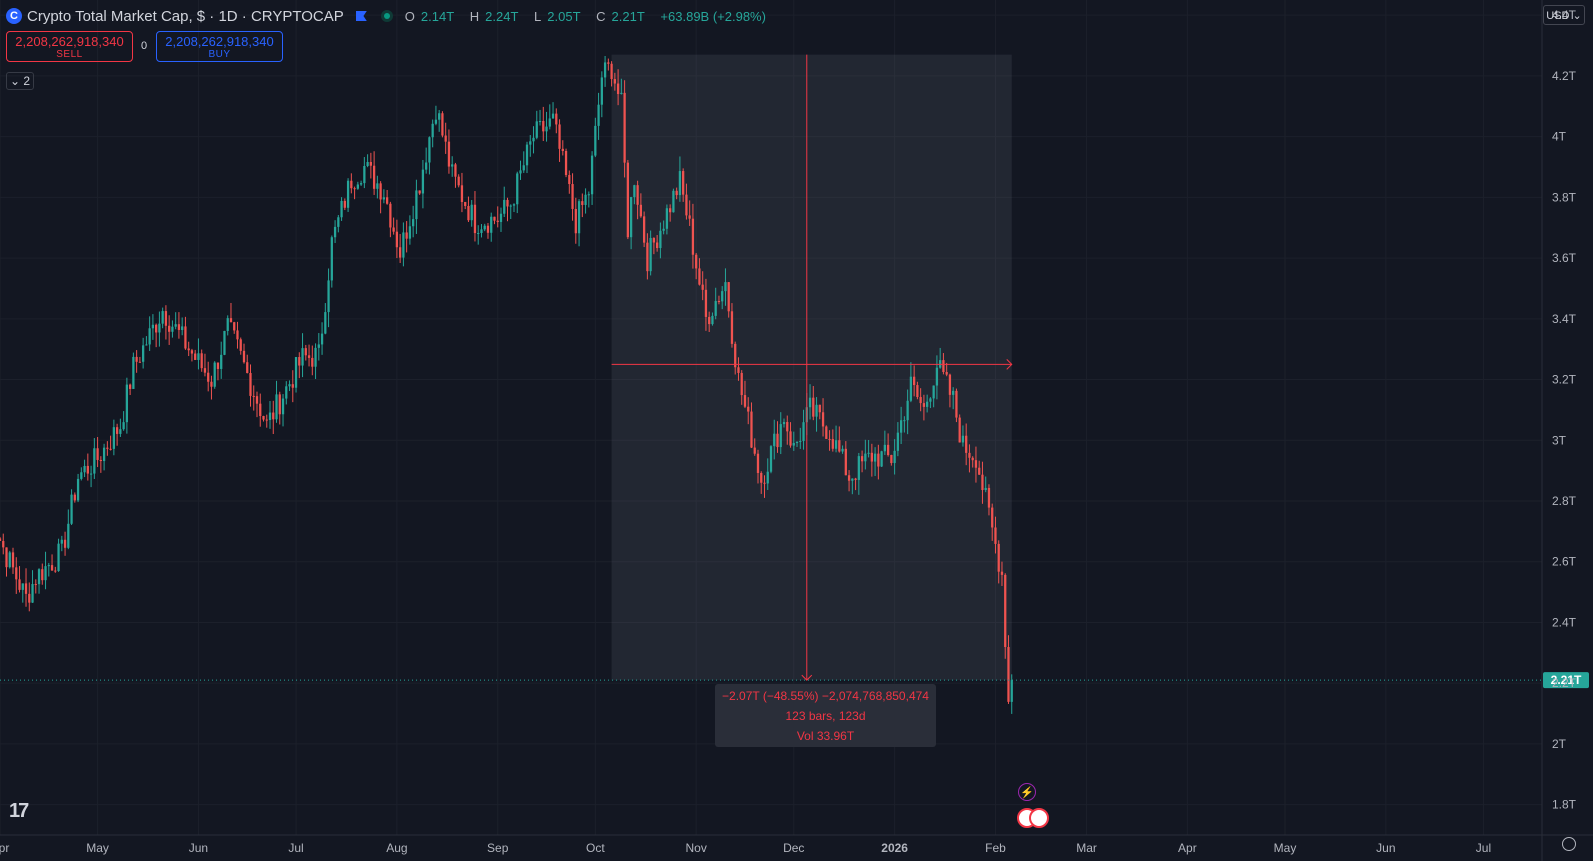 Image resolution: width=1593 pixels, height=861 pixels. What do you see at coordinates (1559, 440) in the screenshot?
I see `y-tick-label: 3T` at bounding box center [1559, 440].